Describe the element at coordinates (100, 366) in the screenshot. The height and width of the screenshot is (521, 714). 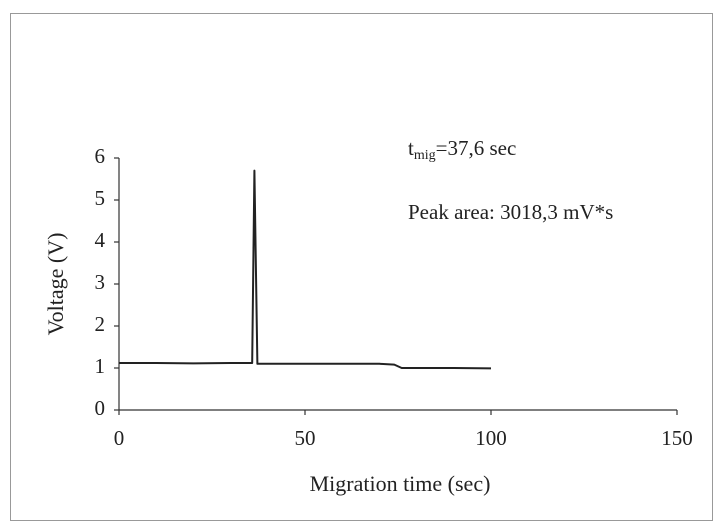
I see `y-tick-label: 1` at that location.